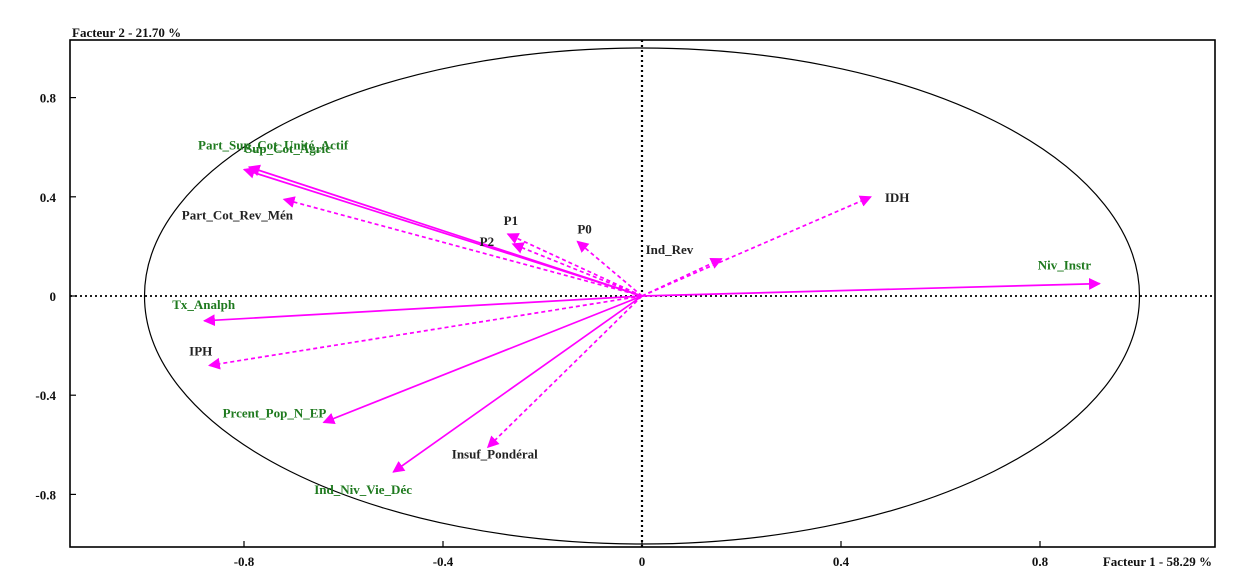 Image resolution: width=1234 pixels, height=581 pixels. Describe the element at coordinates (670, 249) in the screenshot. I see `variable-label-ind-rev: Ind_Rev` at that location.